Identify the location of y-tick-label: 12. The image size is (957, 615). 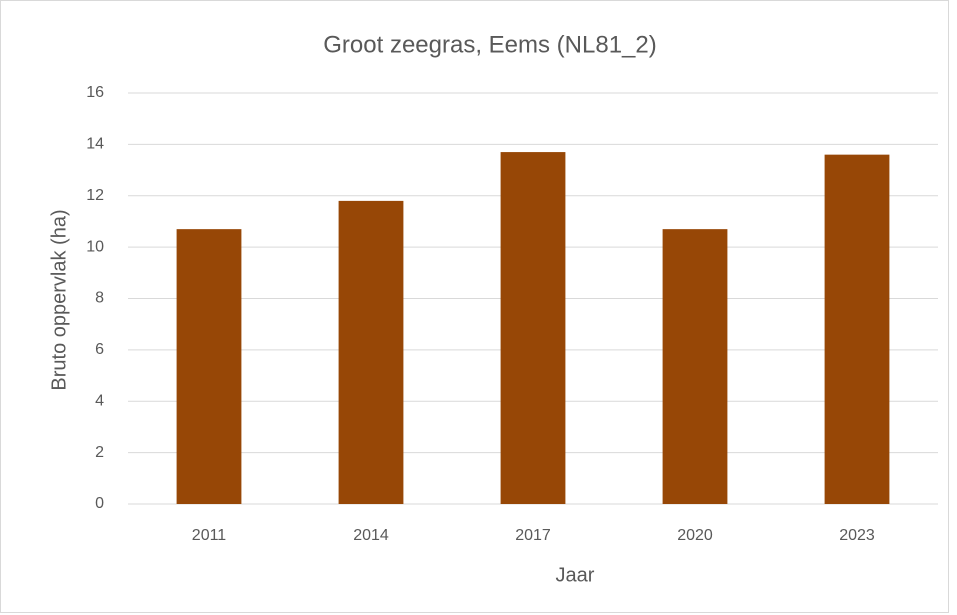
(95, 195).